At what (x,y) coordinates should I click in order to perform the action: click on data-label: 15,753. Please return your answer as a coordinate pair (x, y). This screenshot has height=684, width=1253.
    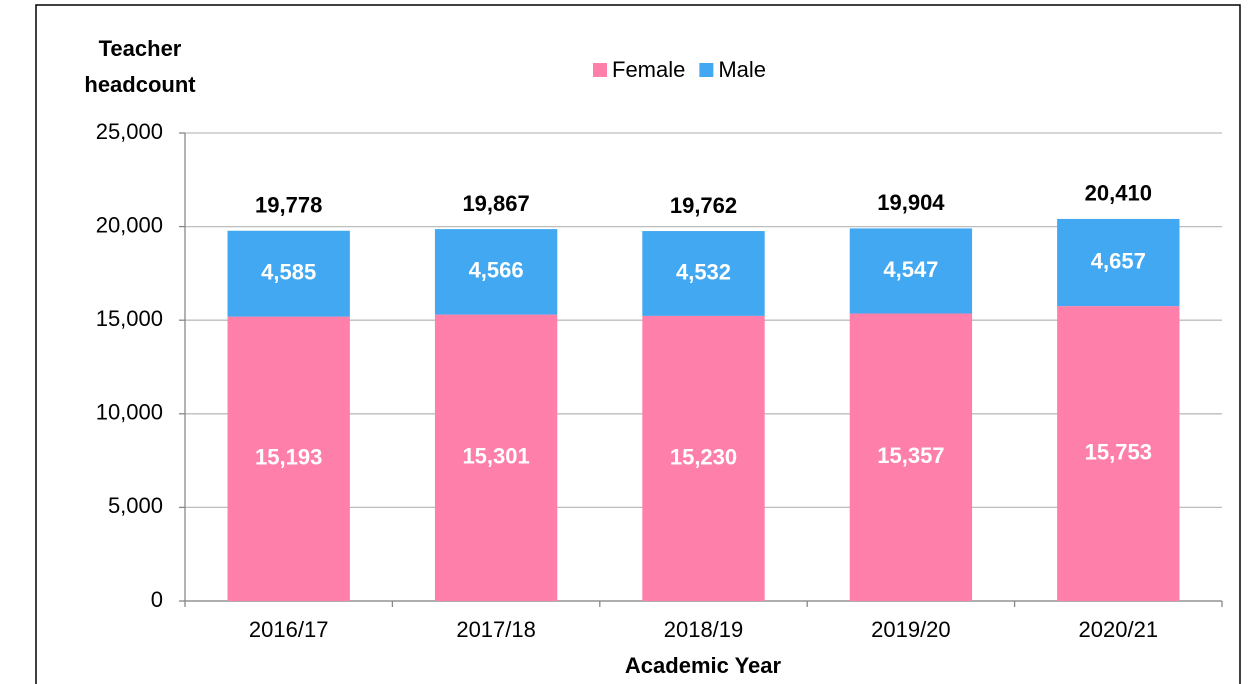
    Looking at the image, I should click on (1118, 451).